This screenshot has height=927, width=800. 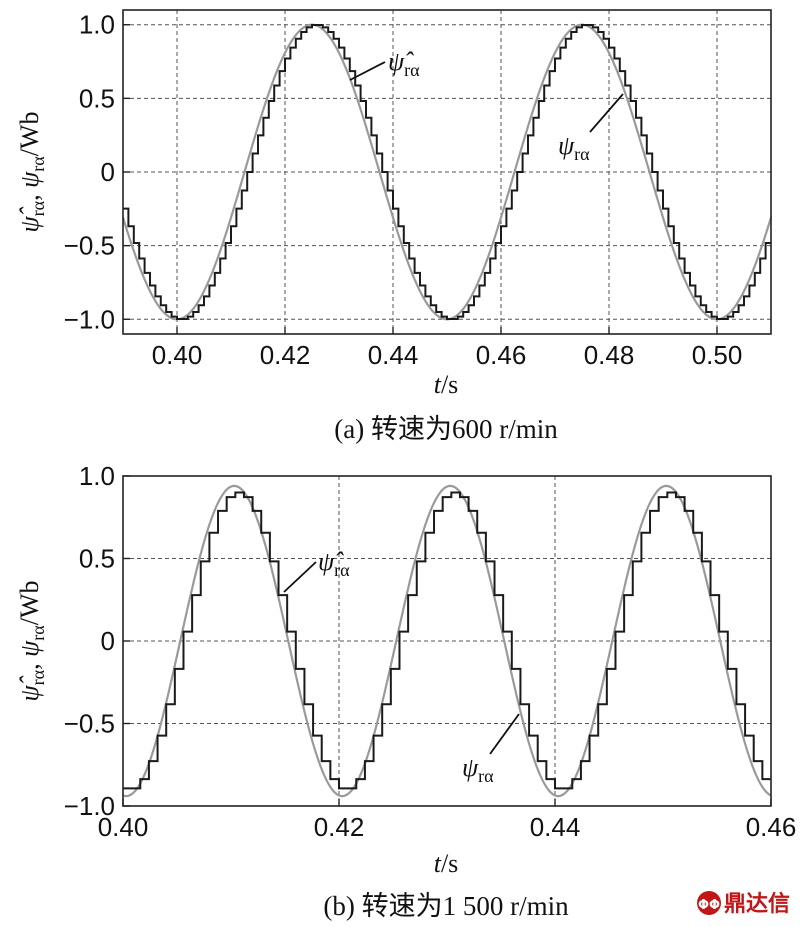 What do you see at coordinates (300, 577) in the screenshot?
I see `panel-b-leader-estimated` at bounding box center [300, 577].